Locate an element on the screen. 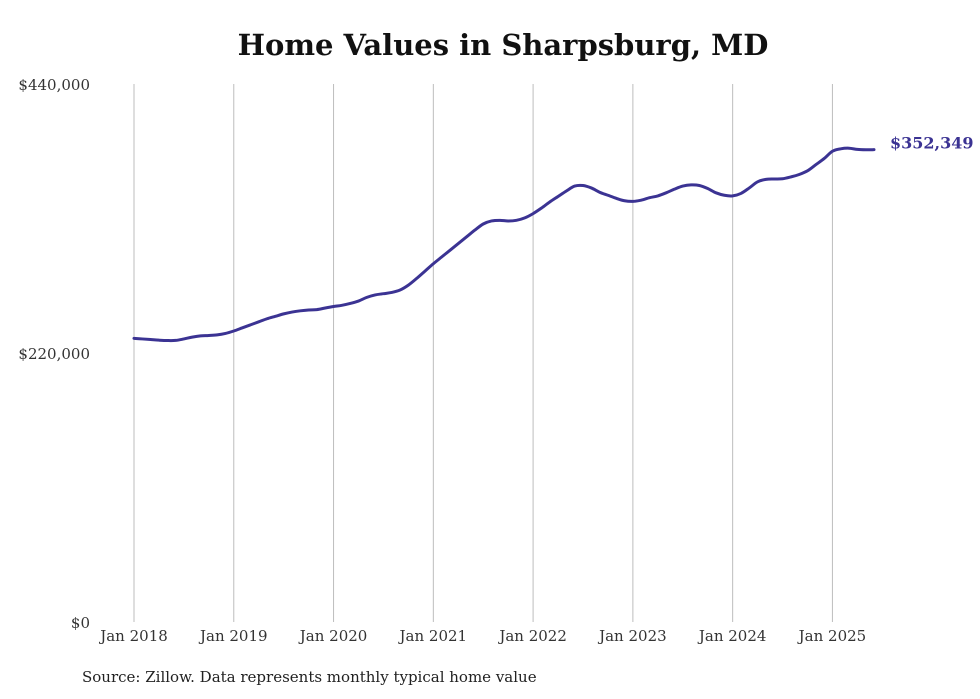  y-tick-label: $220,000 is located at coordinates (54, 354).